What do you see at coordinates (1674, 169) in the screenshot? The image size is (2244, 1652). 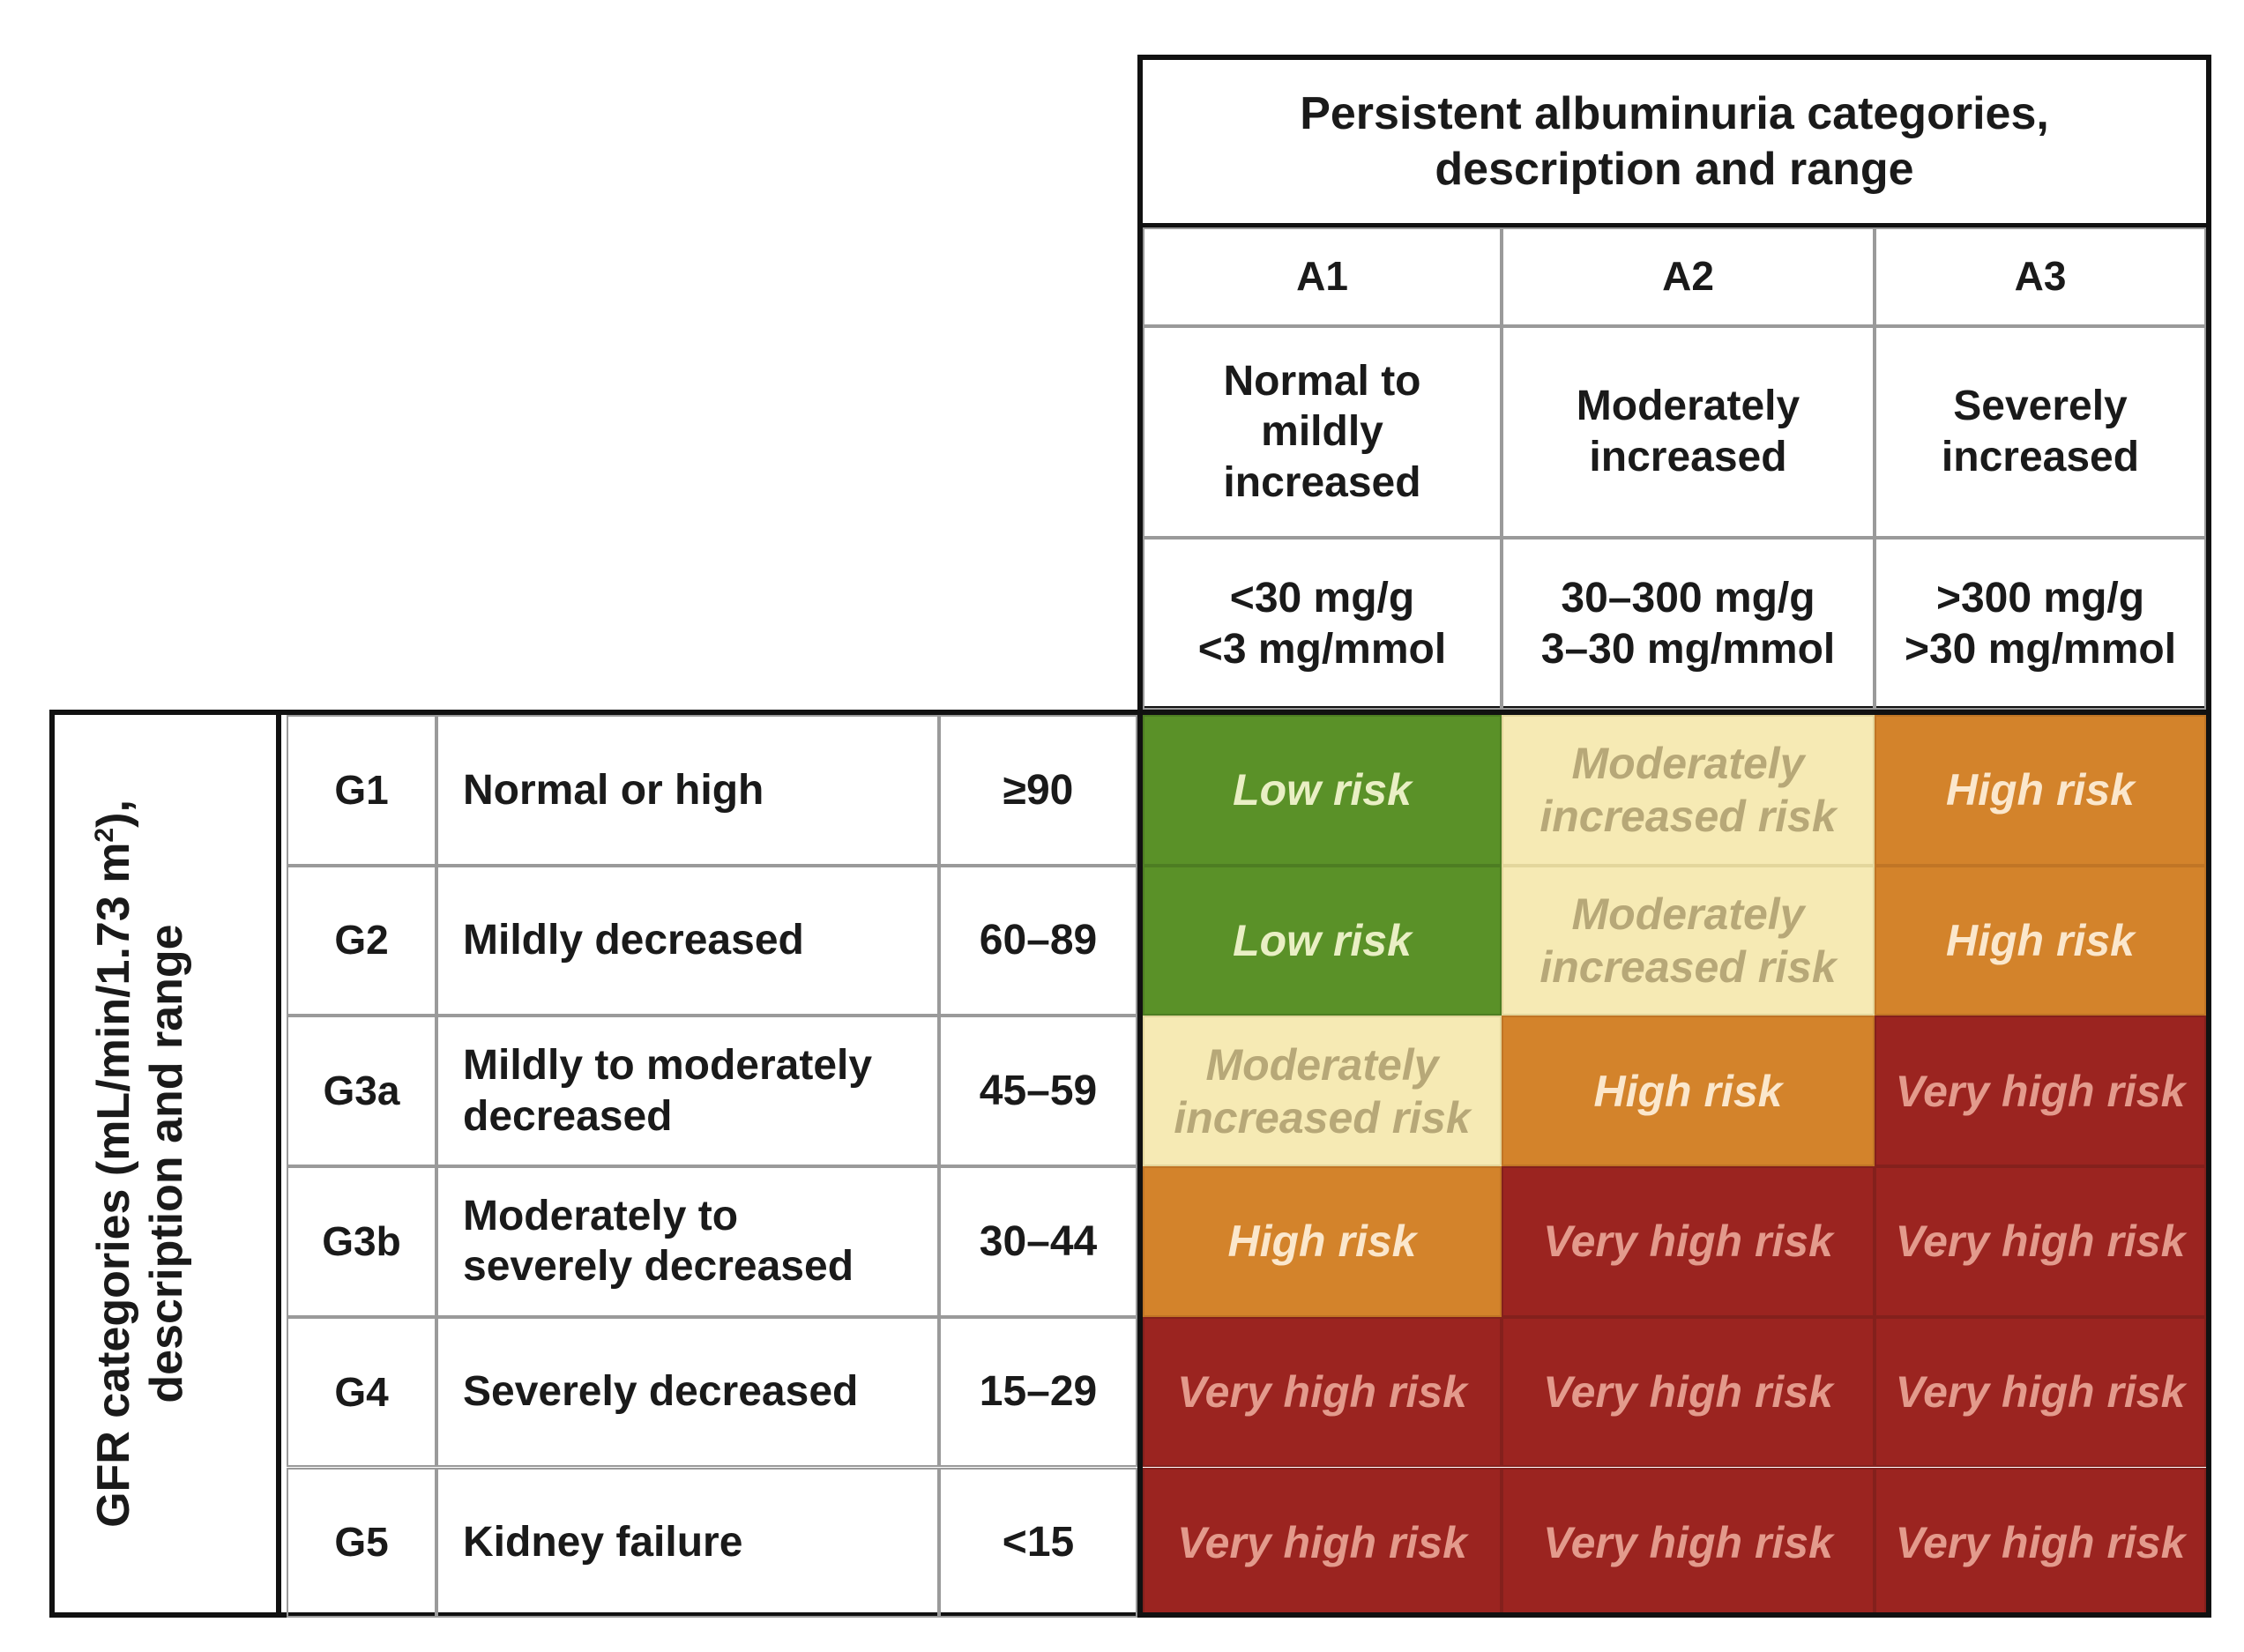 I see `albuminuria-title-line2: description and range` at bounding box center [1674, 169].